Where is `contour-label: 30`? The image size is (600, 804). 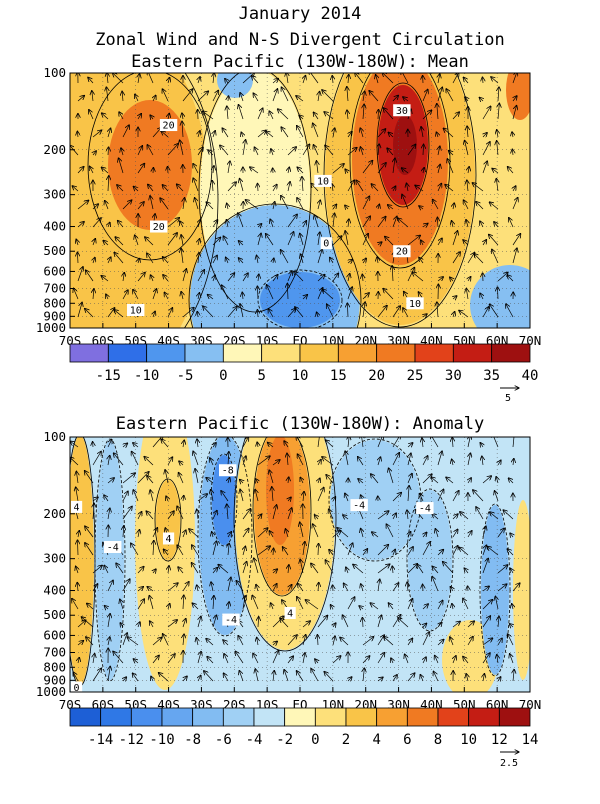
contour-label: 30 is located at coordinates (402, 111).